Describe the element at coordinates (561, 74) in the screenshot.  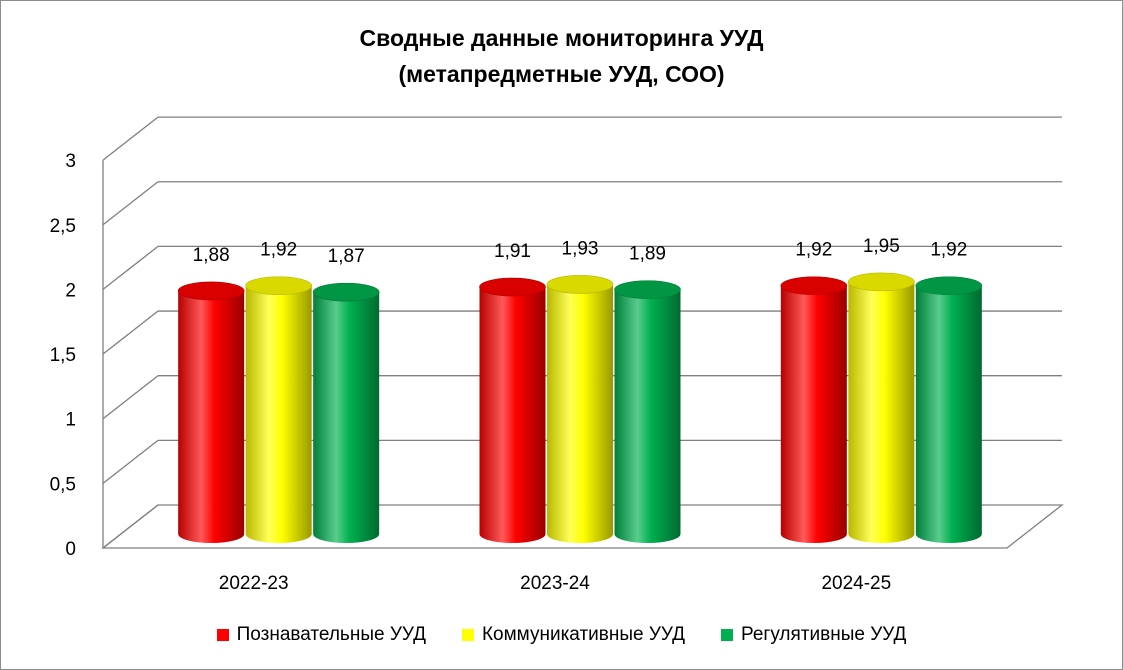
I see `chart-subtitle: (метапредметные УУД, СОО)` at that location.